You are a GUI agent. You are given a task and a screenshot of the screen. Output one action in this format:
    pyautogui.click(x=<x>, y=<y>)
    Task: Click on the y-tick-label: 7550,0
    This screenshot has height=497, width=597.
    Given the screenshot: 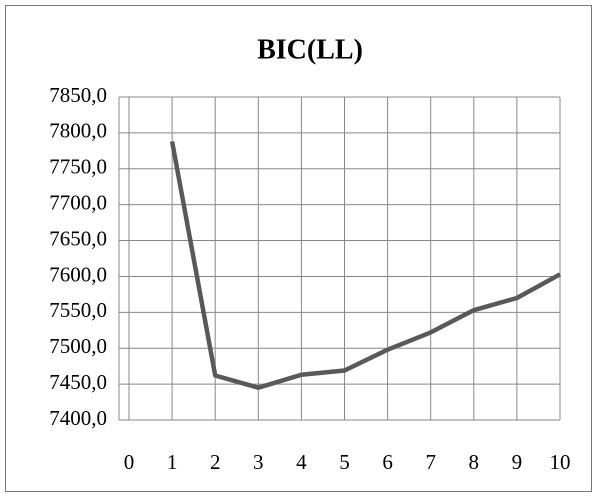 What is the action you would take?
    pyautogui.click(x=78, y=310)
    